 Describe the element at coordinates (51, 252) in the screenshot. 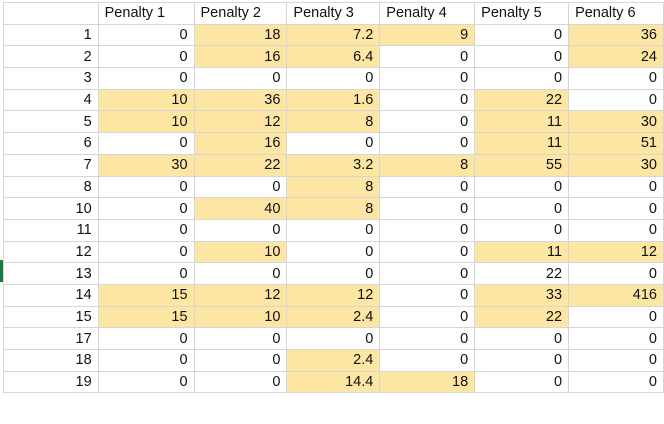

I see `row-id-cell: 12` at that location.